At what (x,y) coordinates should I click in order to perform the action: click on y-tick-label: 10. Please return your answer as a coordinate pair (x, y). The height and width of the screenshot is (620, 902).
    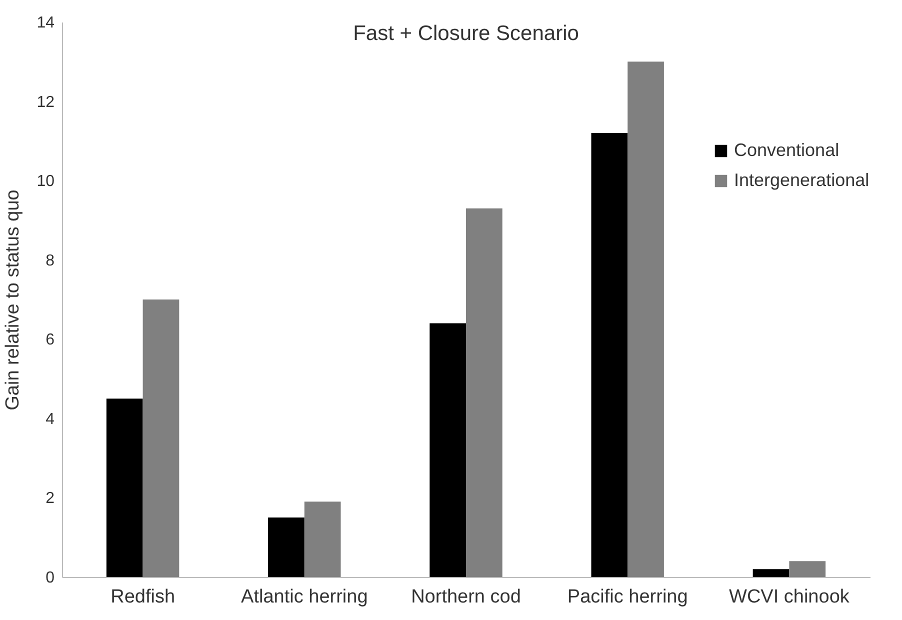
    Looking at the image, I should click on (45, 181).